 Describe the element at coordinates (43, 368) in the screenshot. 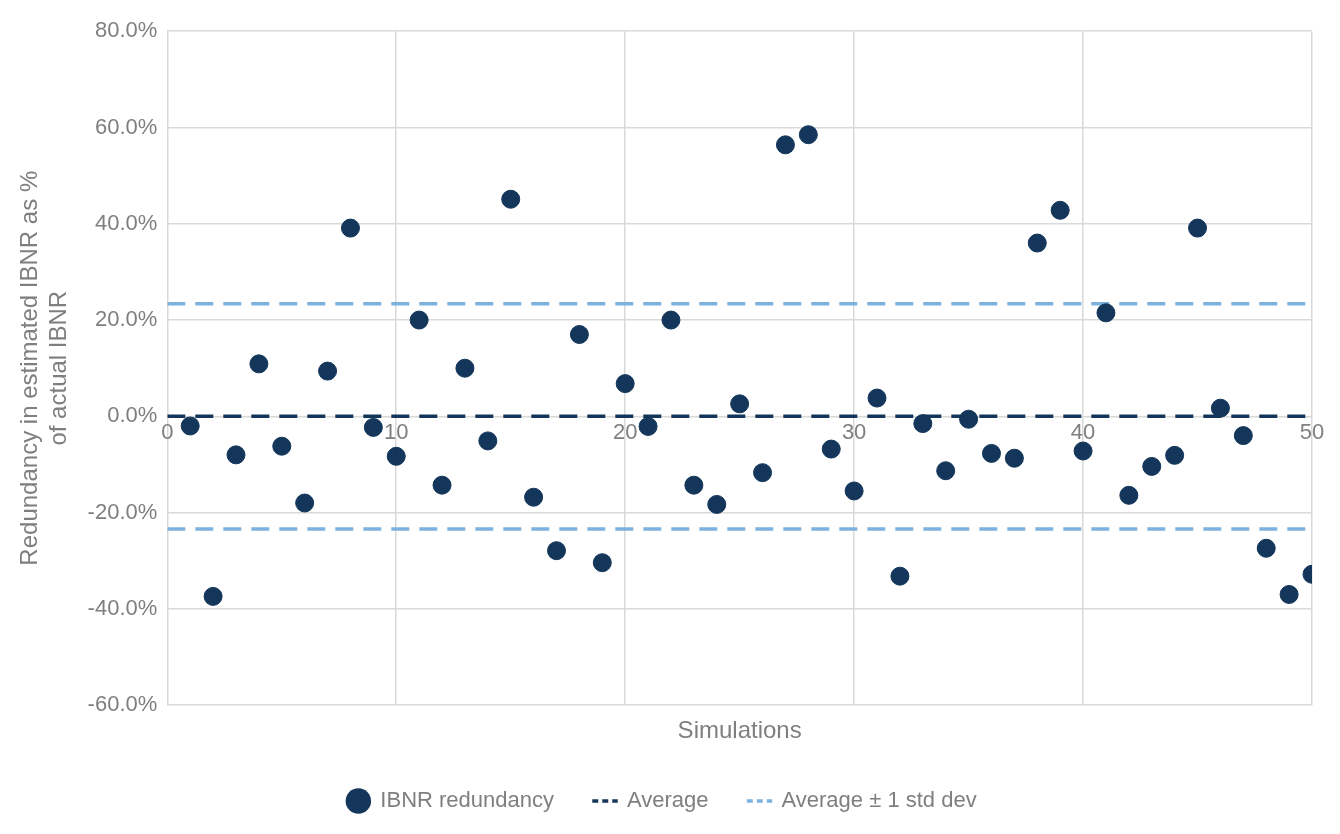

I see `y-axis-title: Redundancy in estimated IBNR as % of actual IBNR` at that location.